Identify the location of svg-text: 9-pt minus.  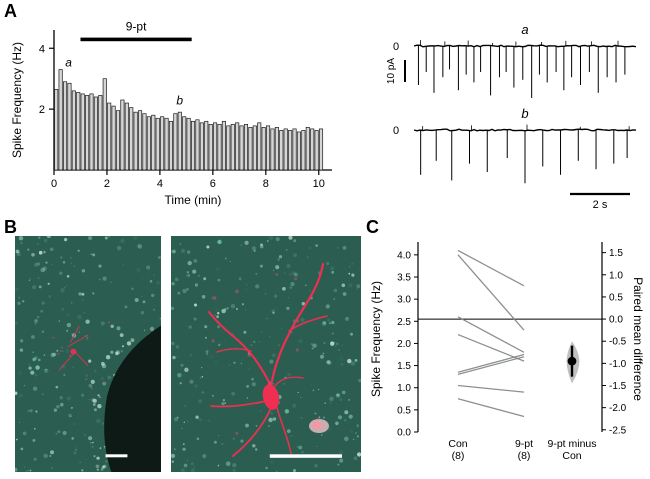
(571, 444).